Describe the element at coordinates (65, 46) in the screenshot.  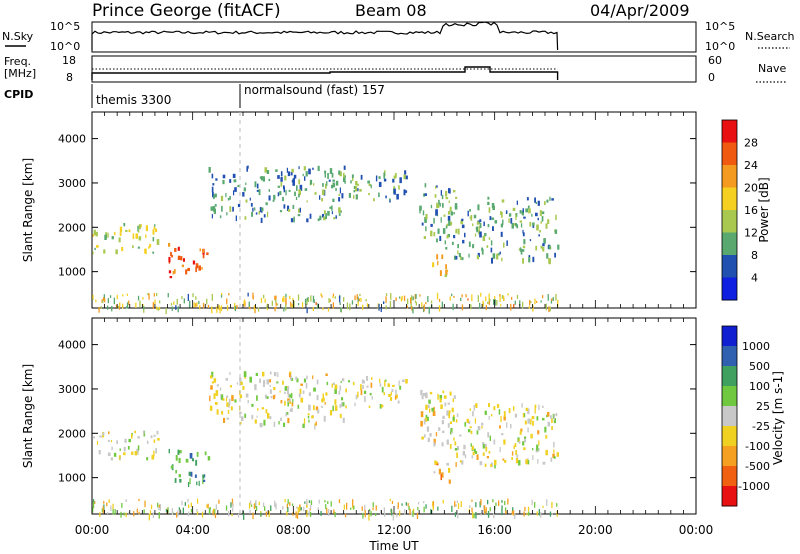
I see `sky-tick-bot-left: 10^0` at that location.